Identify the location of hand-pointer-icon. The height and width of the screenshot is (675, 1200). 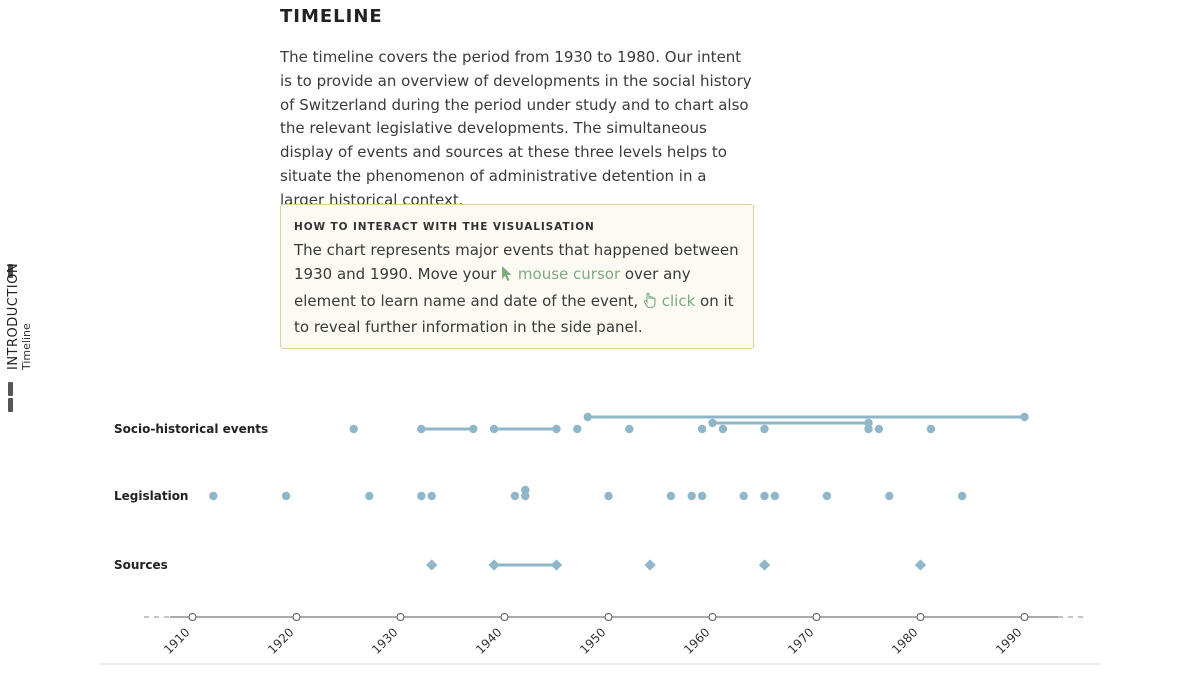
(650, 304).